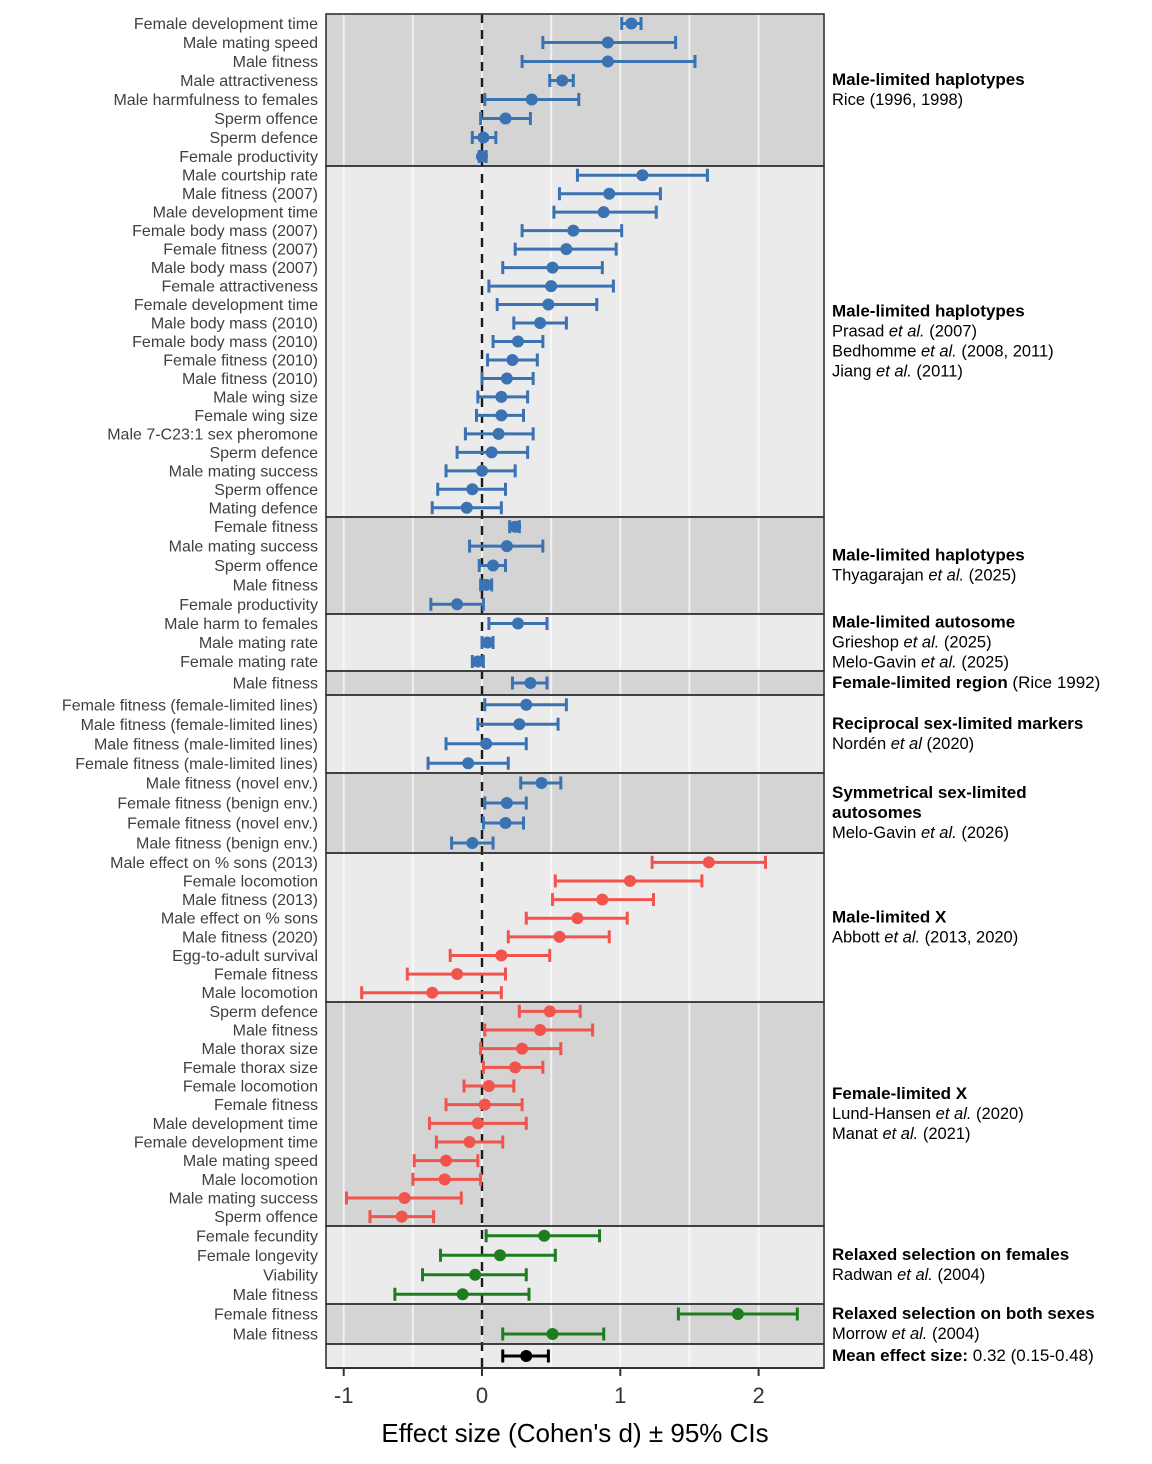  Describe the element at coordinates (418, 900) in the screenshot. I see `forest-row: Male fitness (2013)` at that location.